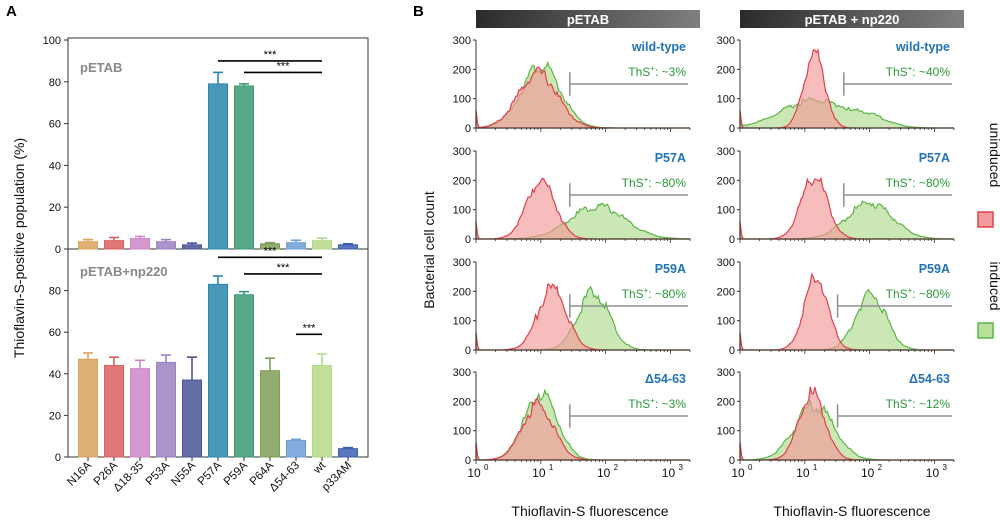 This screenshot has height=523, width=1000. What do you see at coordinates (244, 167) in the screenshot?
I see `bar-P59A` at bounding box center [244, 167].